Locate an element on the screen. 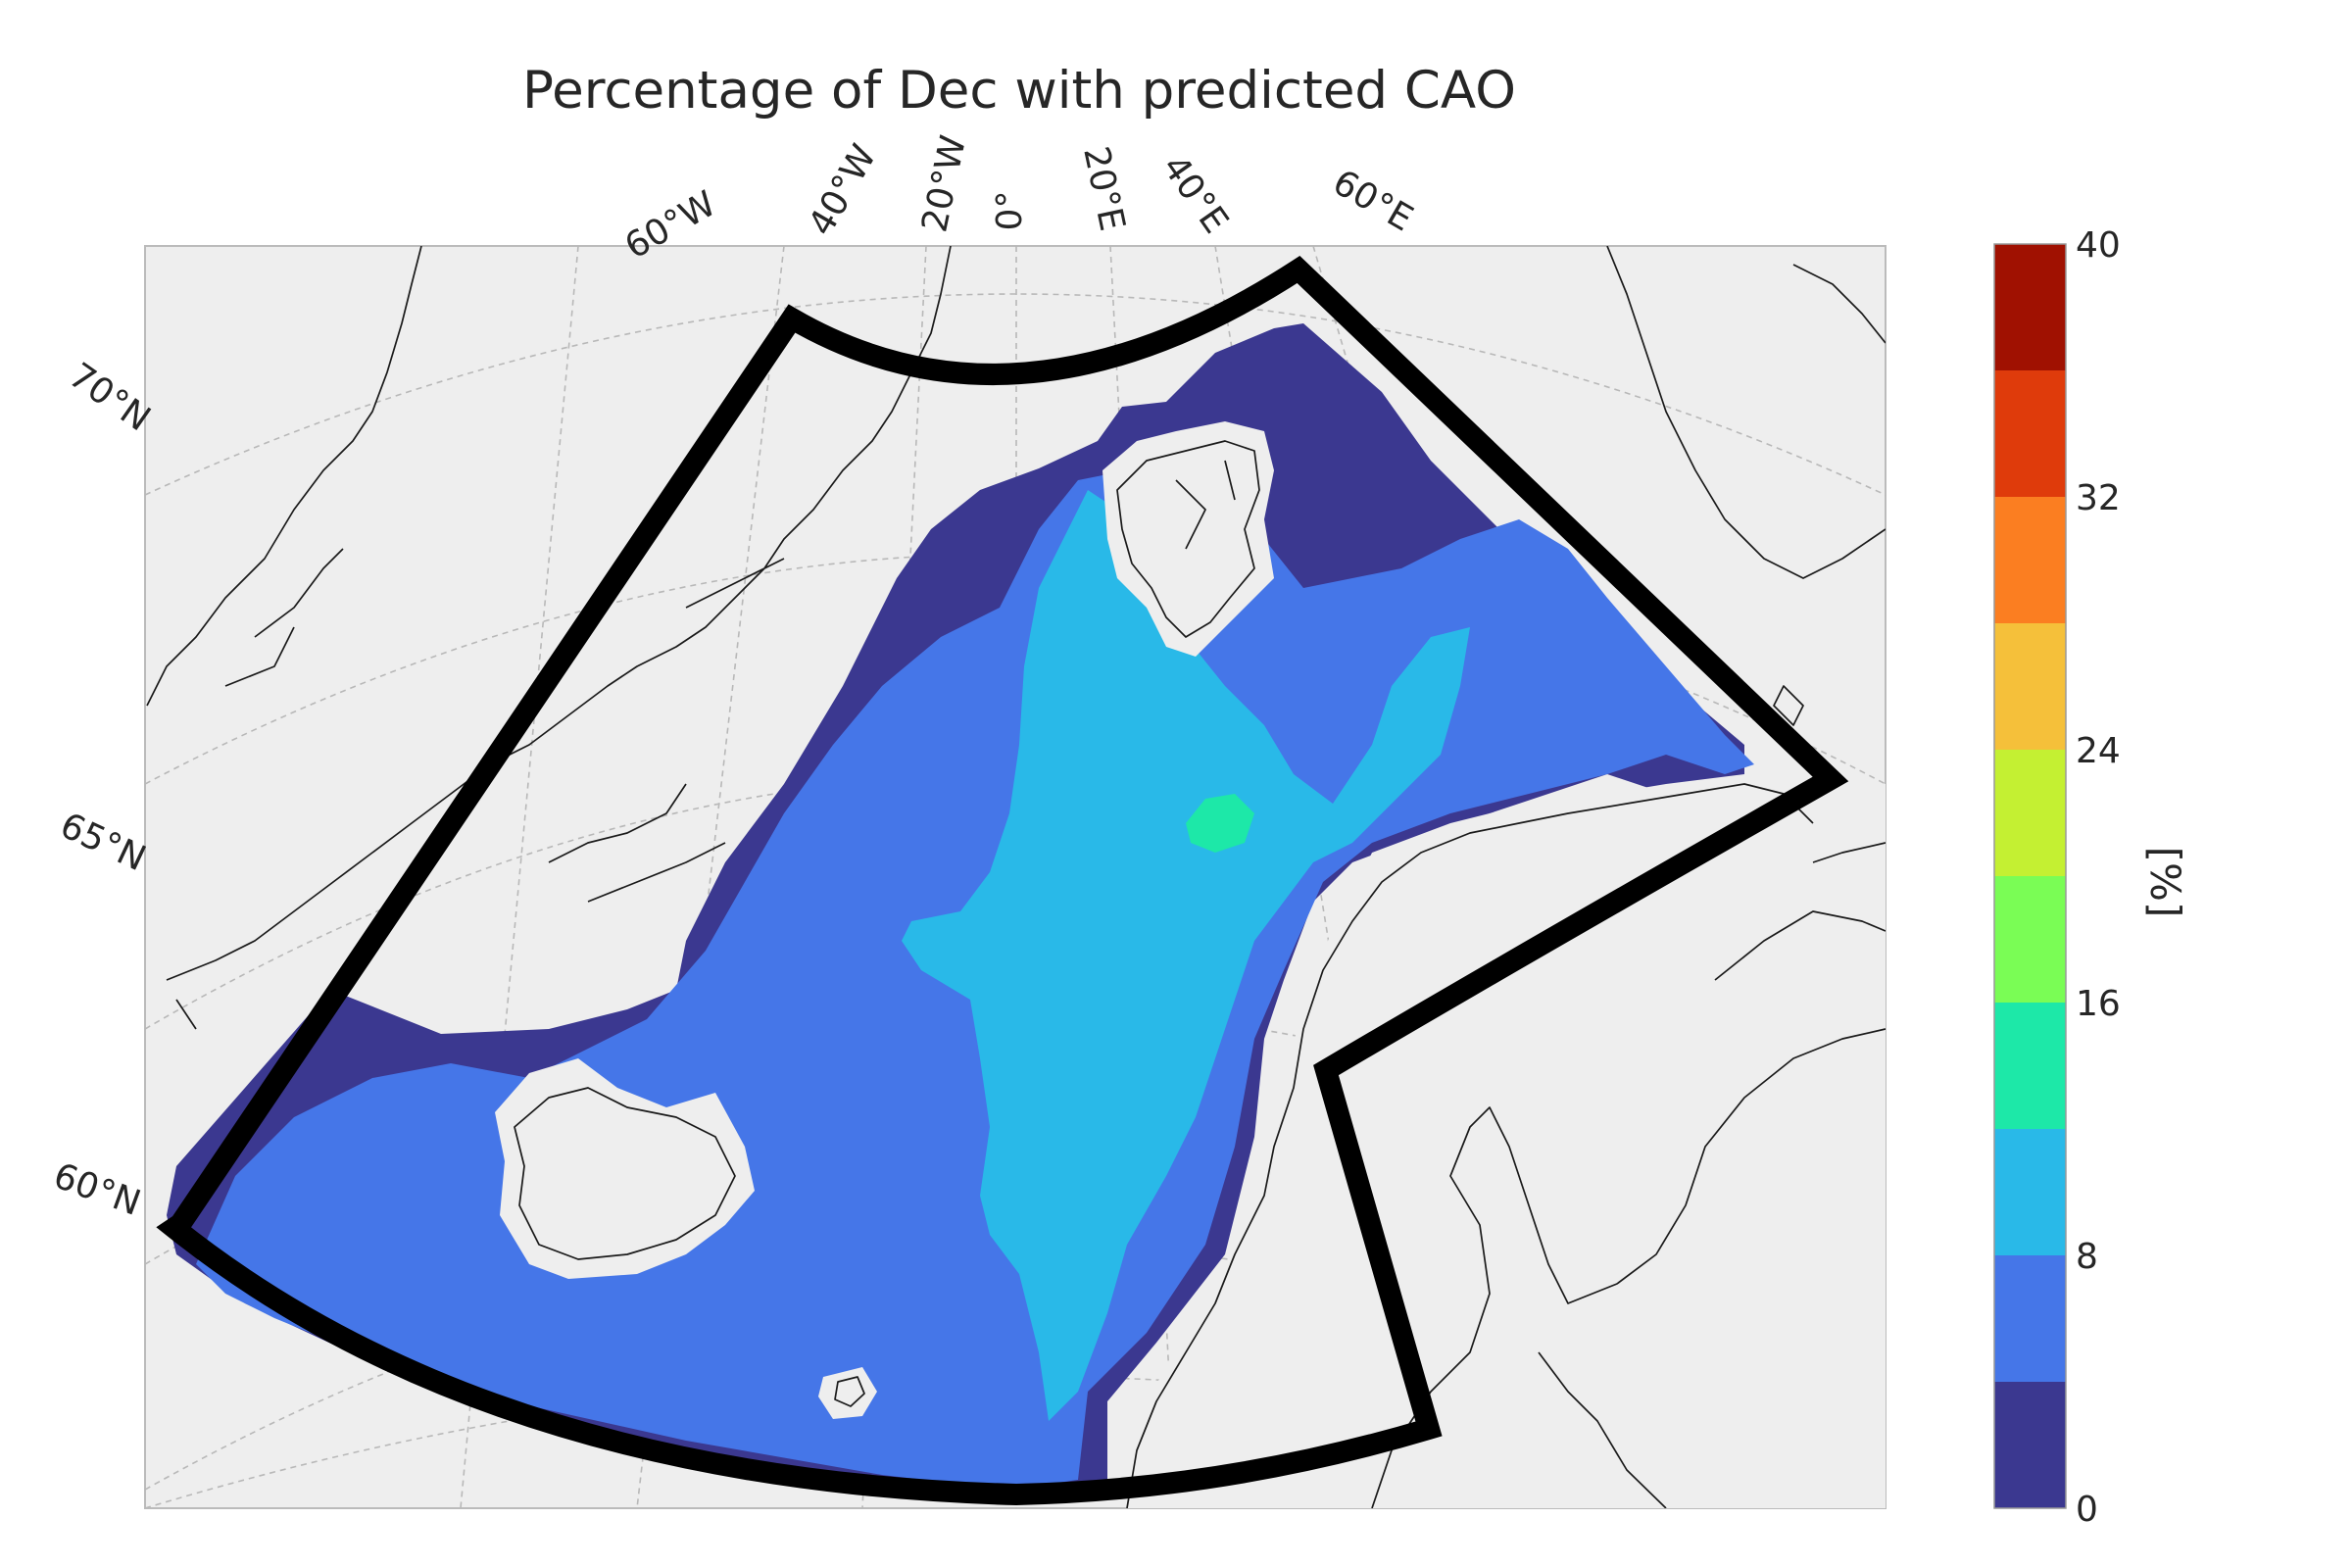 This screenshot has height=1568, width=2352. svalbard-coast is located at coordinates (1188, 539).